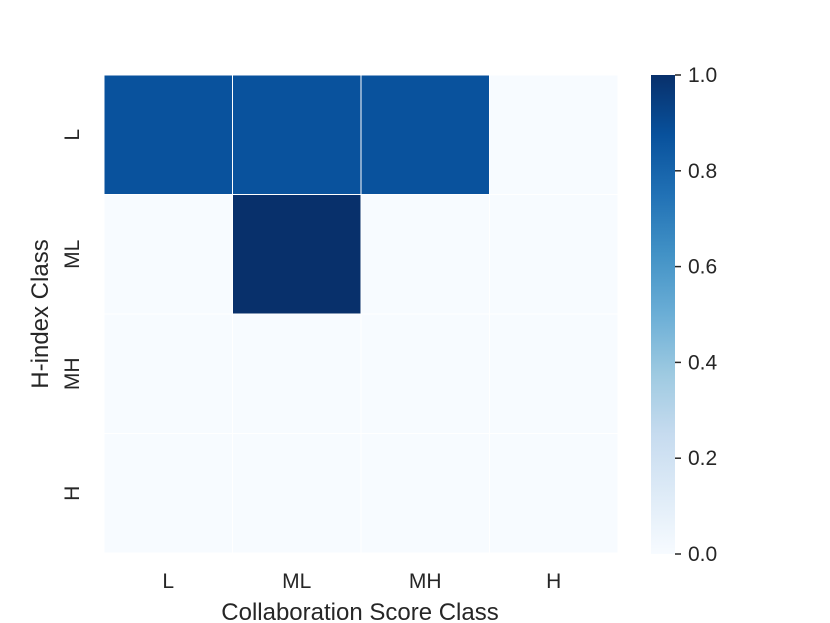 Image resolution: width=830 pixels, height=623 pixels. What do you see at coordinates (40, 313) in the screenshot?
I see `y-axis-title: H-index Class` at bounding box center [40, 313].